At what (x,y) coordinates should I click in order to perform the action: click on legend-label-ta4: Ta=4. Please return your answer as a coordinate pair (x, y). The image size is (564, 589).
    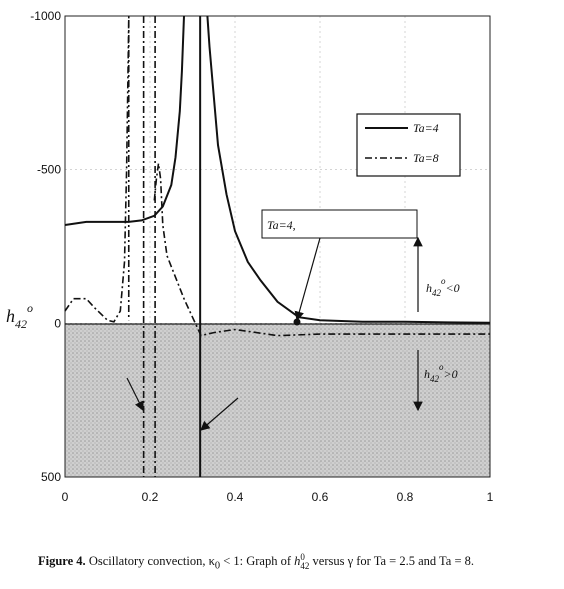
    Looking at the image, I should click on (426, 128).